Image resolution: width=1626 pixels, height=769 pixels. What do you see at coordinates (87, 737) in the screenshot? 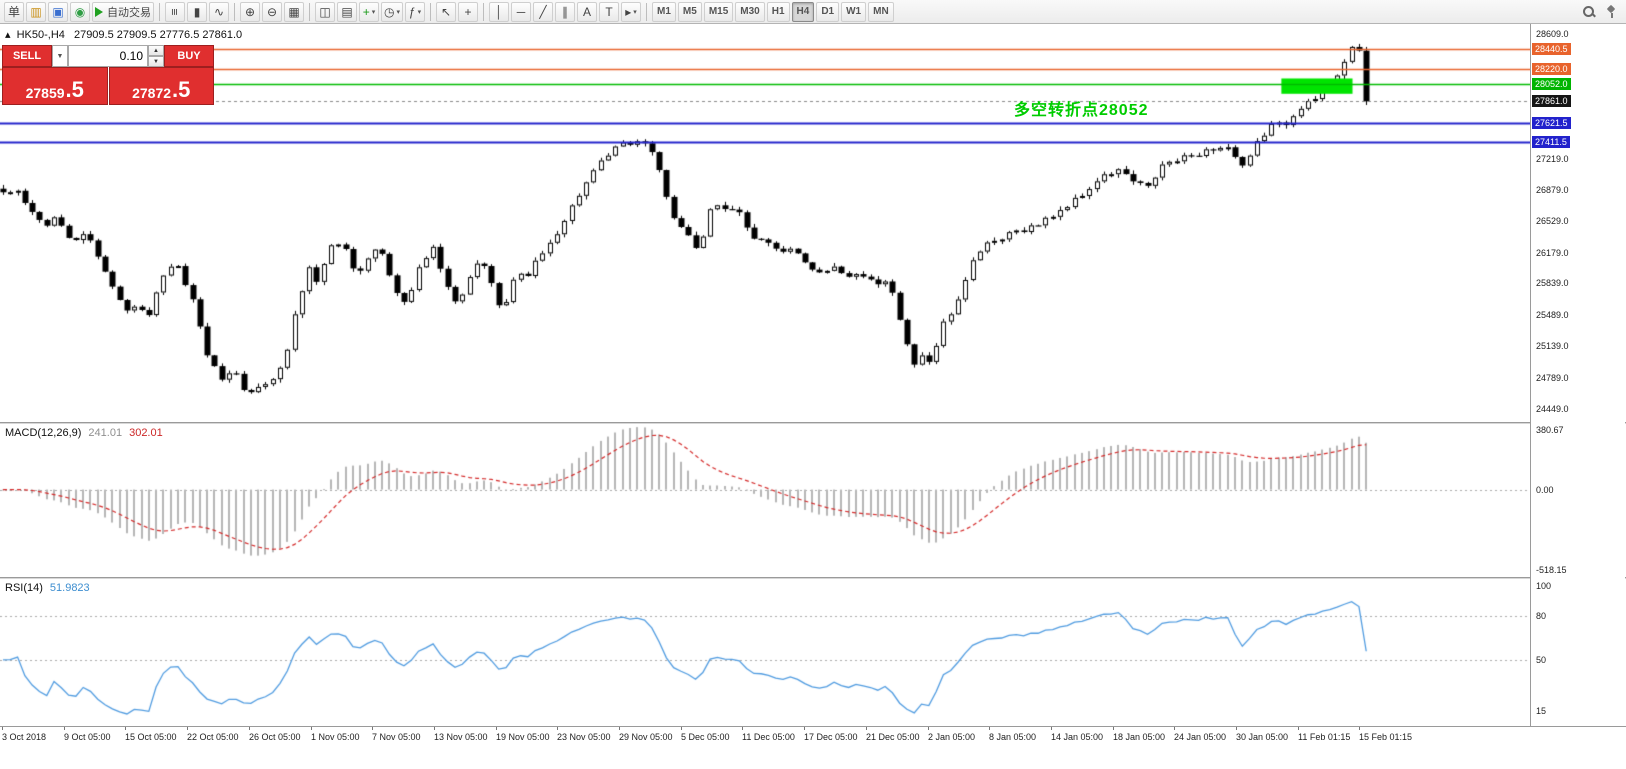
I see `time-axis-label: 9 Oct 05:00` at bounding box center [87, 737].